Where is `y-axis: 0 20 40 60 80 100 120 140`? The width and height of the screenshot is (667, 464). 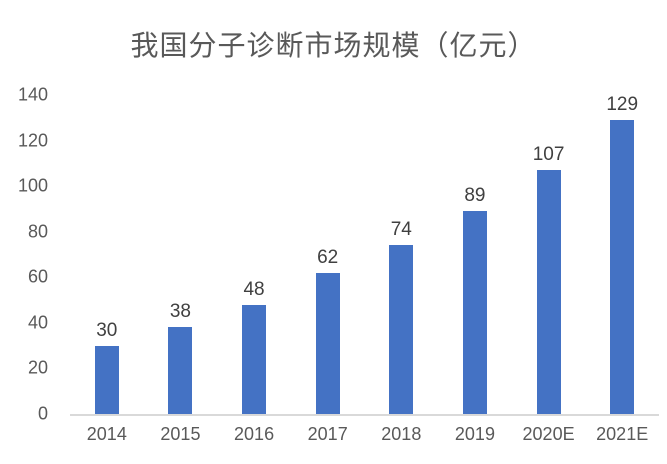
y-axis: 0 20 40 60 80 100 120 140 is located at coordinates (29, 254).